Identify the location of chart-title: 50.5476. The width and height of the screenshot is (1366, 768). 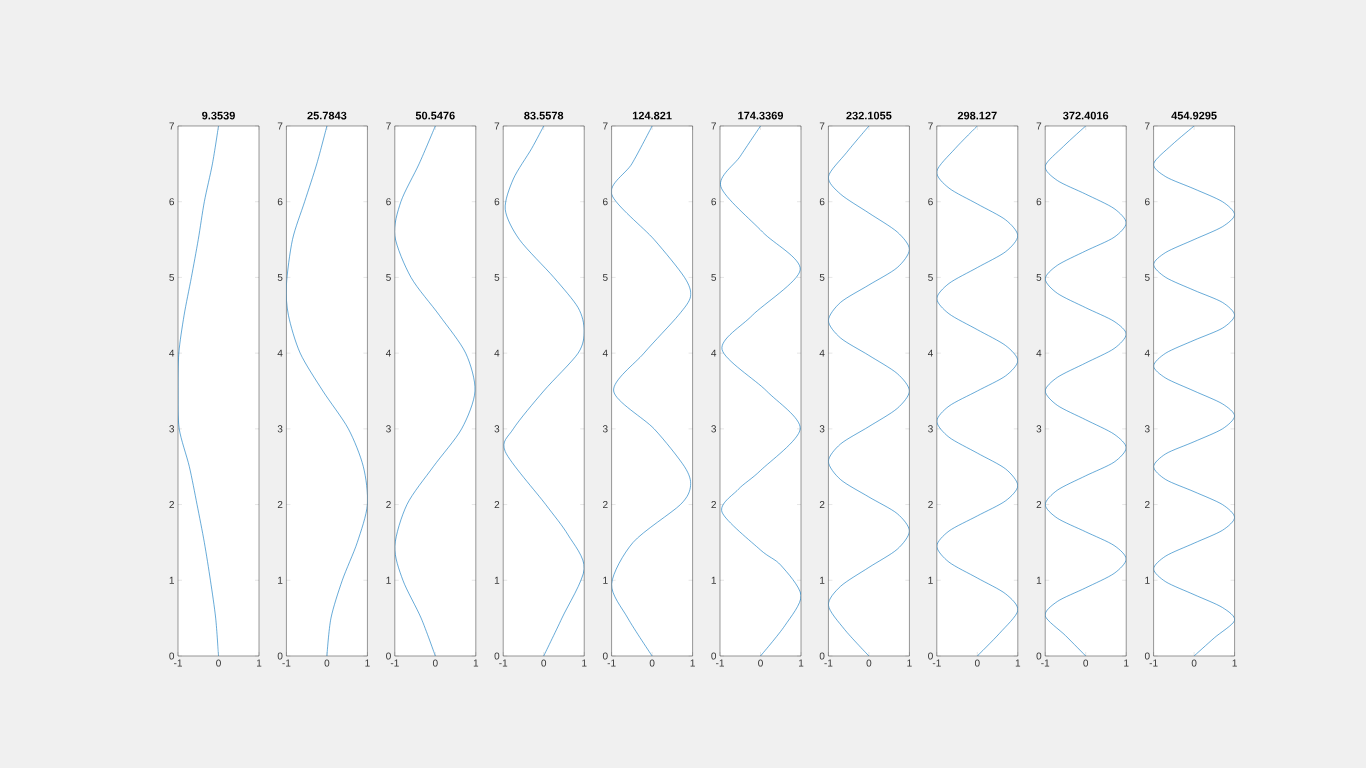
(435, 115).